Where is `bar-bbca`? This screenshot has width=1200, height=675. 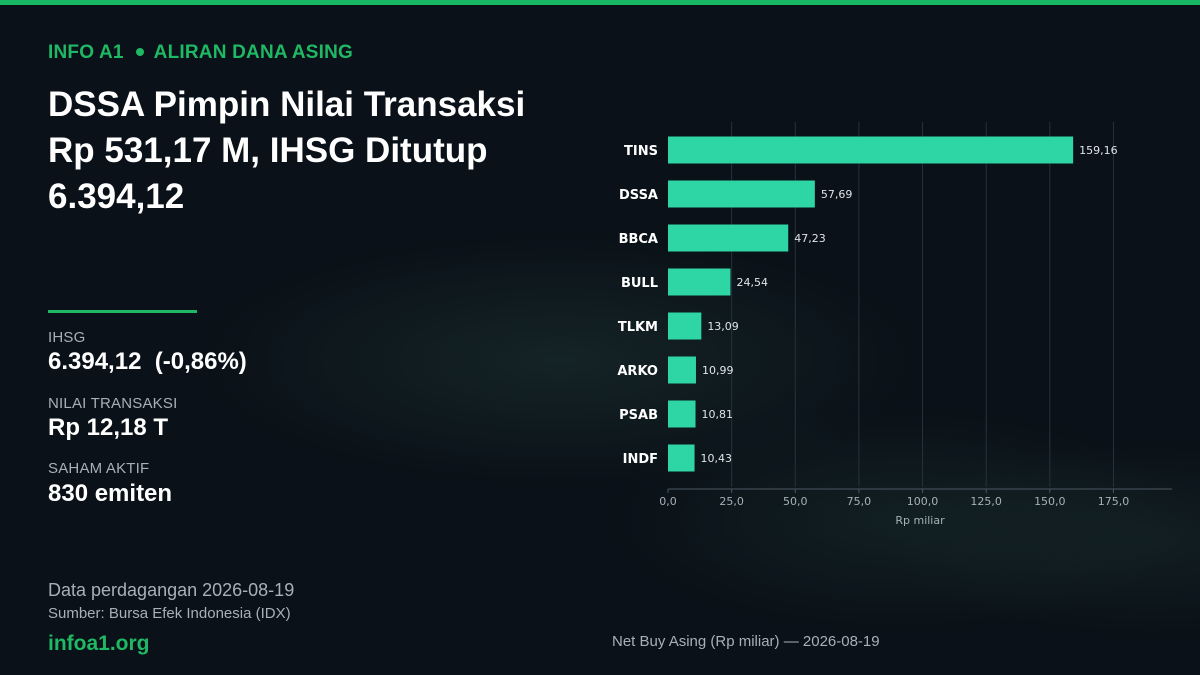 bar-bbca is located at coordinates (728, 238).